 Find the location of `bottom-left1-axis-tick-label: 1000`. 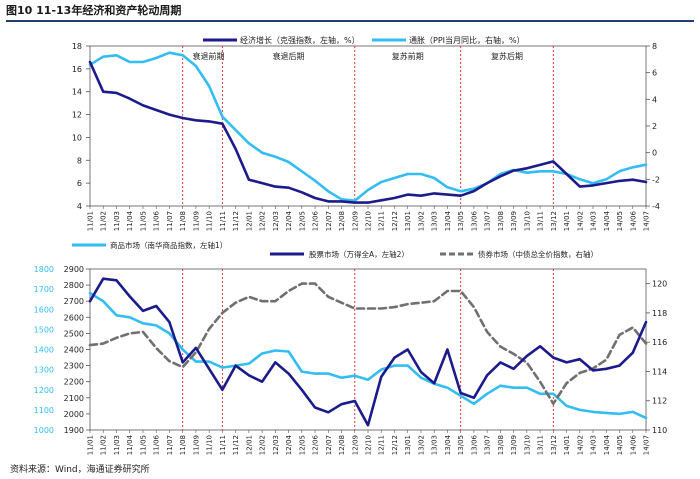

bottom-left1-axis-tick-label: 1000 is located at coordinates (44, 430).